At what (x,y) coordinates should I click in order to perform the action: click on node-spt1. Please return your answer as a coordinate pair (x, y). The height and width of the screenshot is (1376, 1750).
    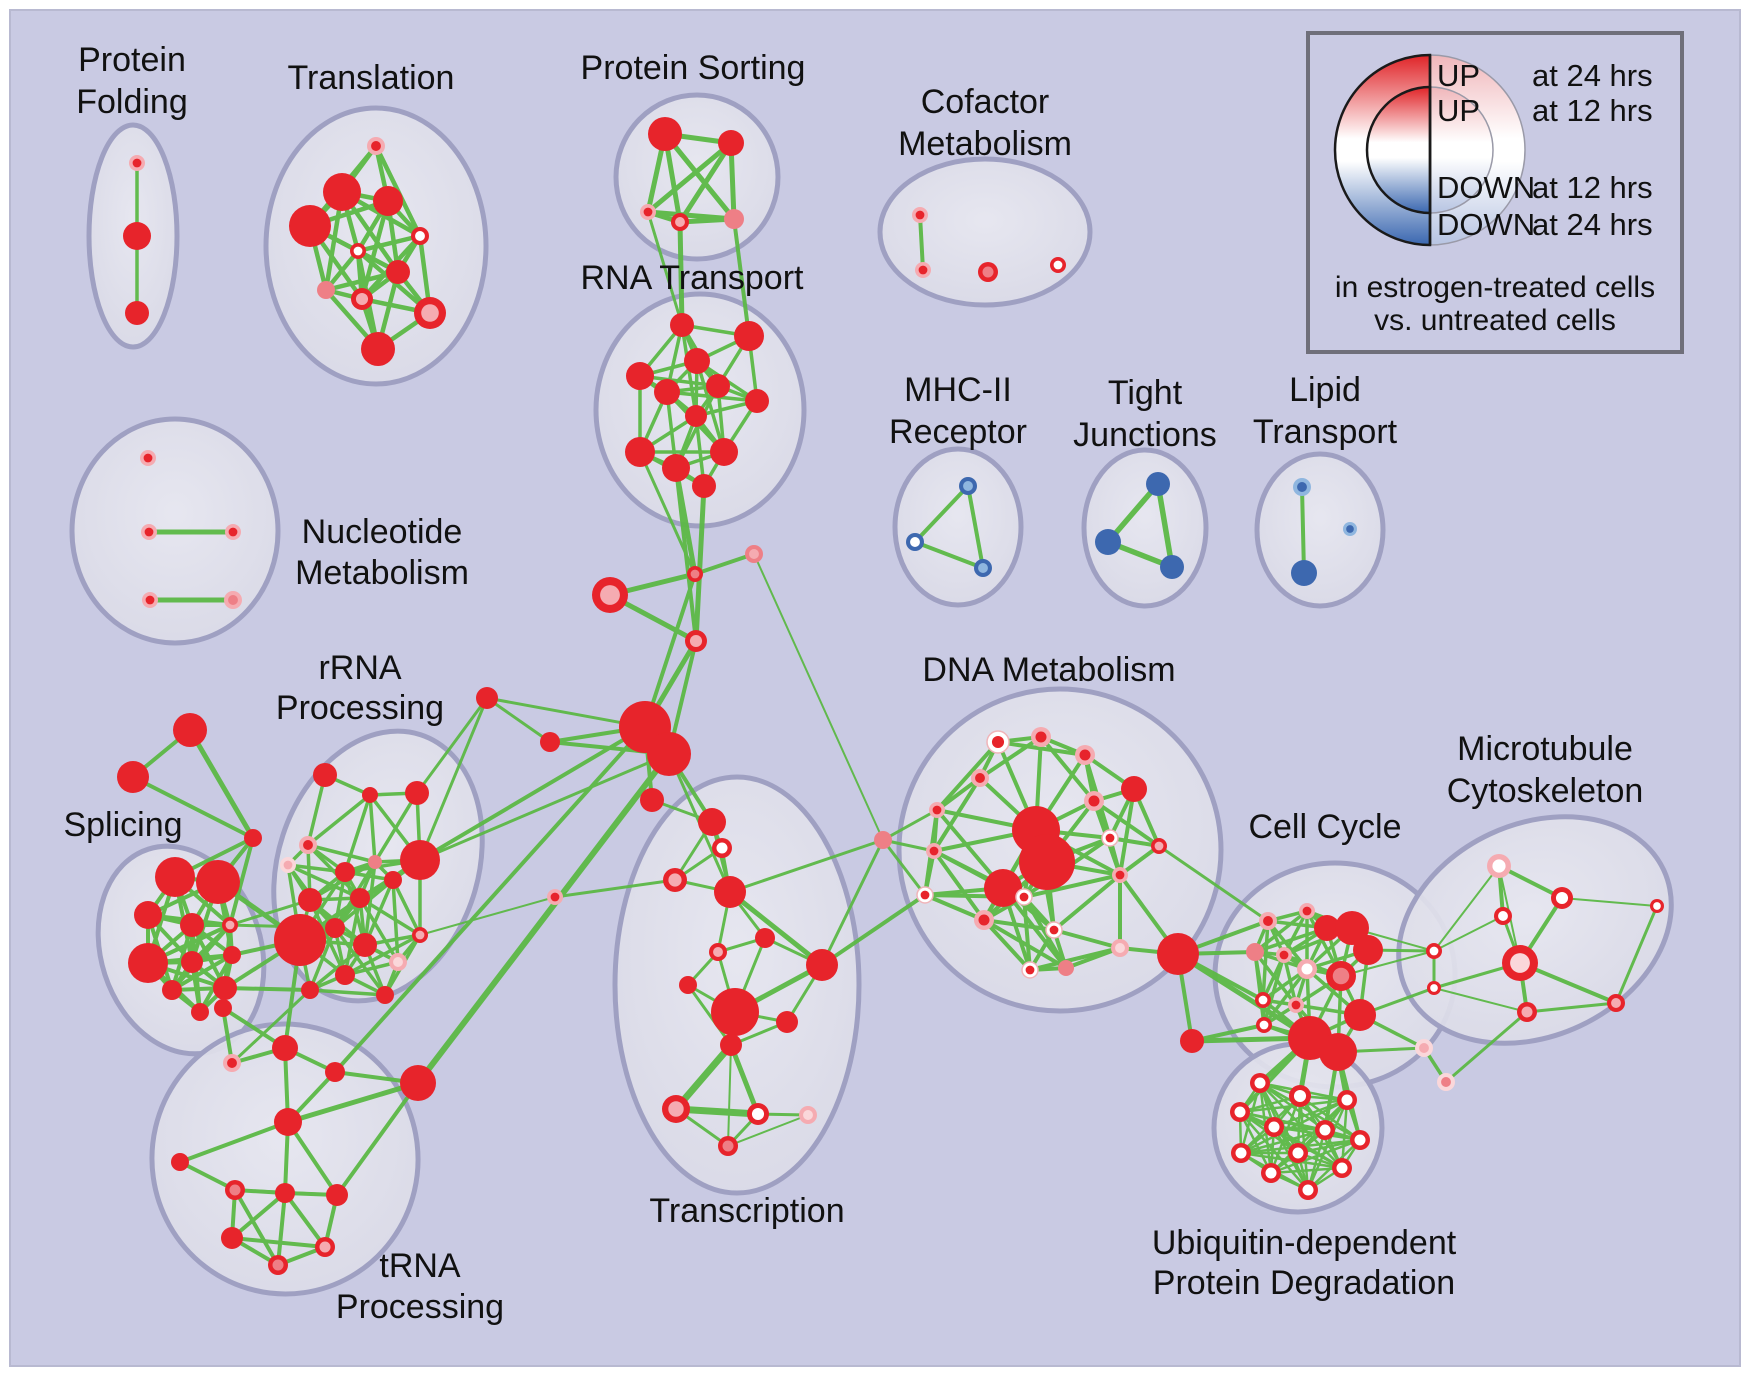
    Looking at the image, I should click on (190, 730).